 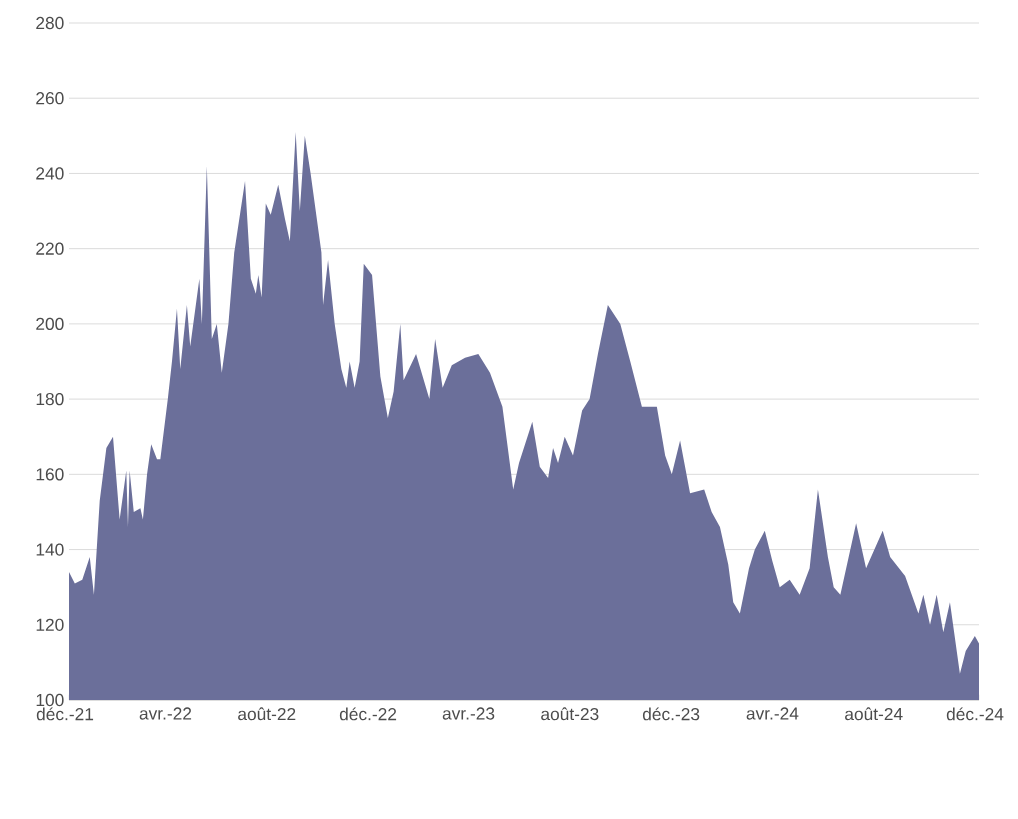 What do you see at coordinates (671, 714) in the screenshot?
I see `x-tick-label: déc.-23` at bounding box center [671, 714].